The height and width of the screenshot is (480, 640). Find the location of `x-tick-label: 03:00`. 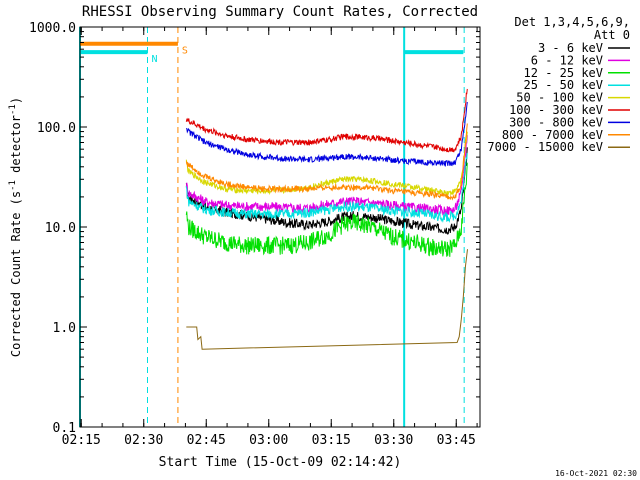

x-tick-label: 03:00 is located at coordinates (268, 440).